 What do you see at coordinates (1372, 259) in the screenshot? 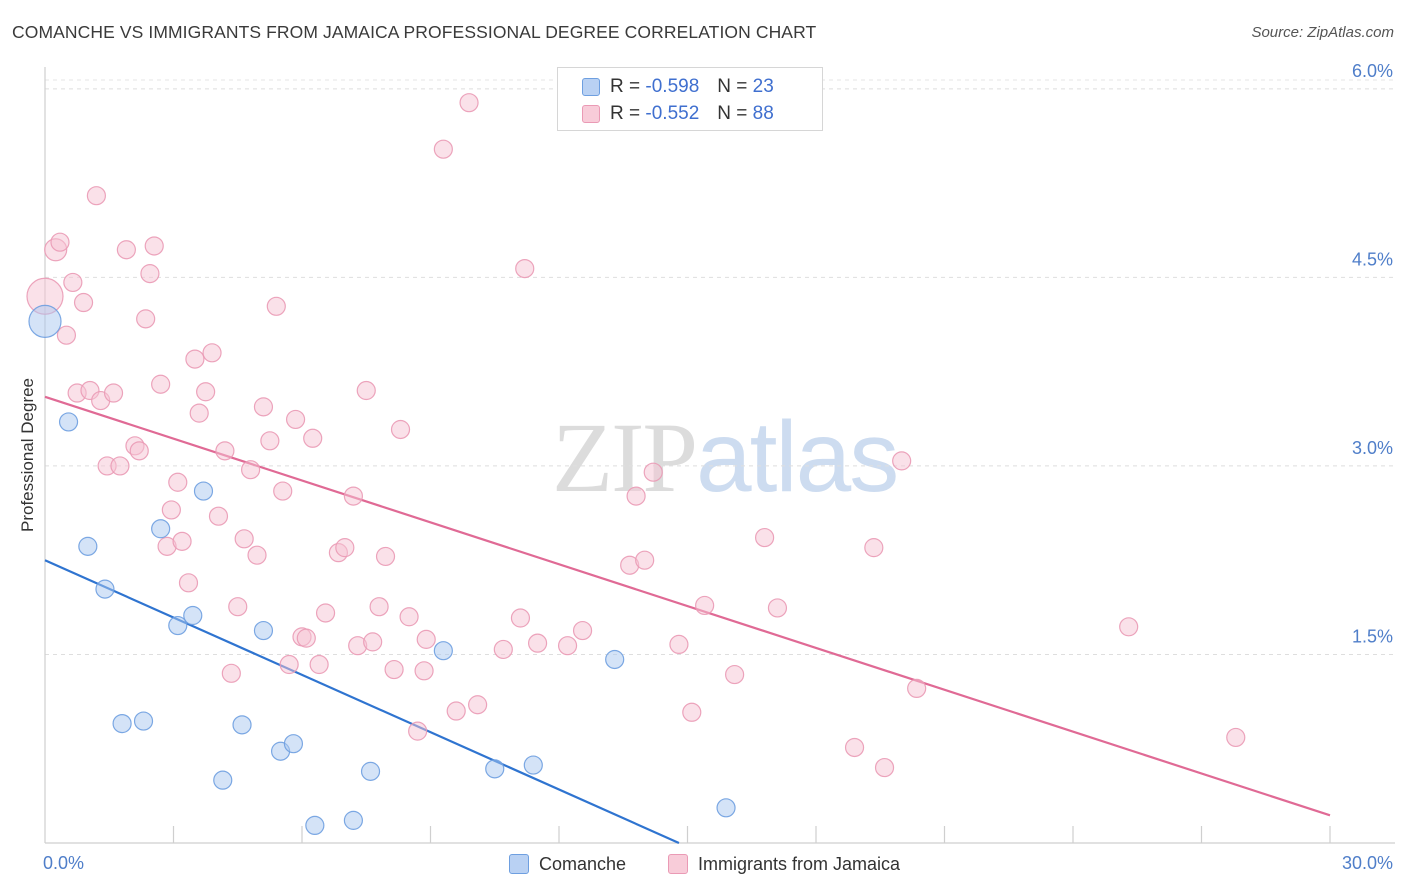
I see `y-tick-label: 4.5%` at bounding box center [1372, 259].